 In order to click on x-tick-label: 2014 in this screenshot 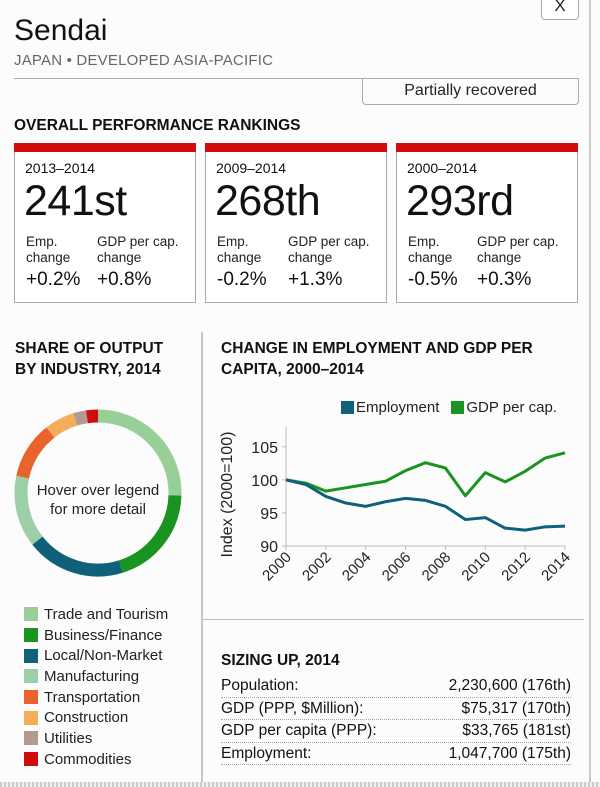, I will do `click(556, 567)`.